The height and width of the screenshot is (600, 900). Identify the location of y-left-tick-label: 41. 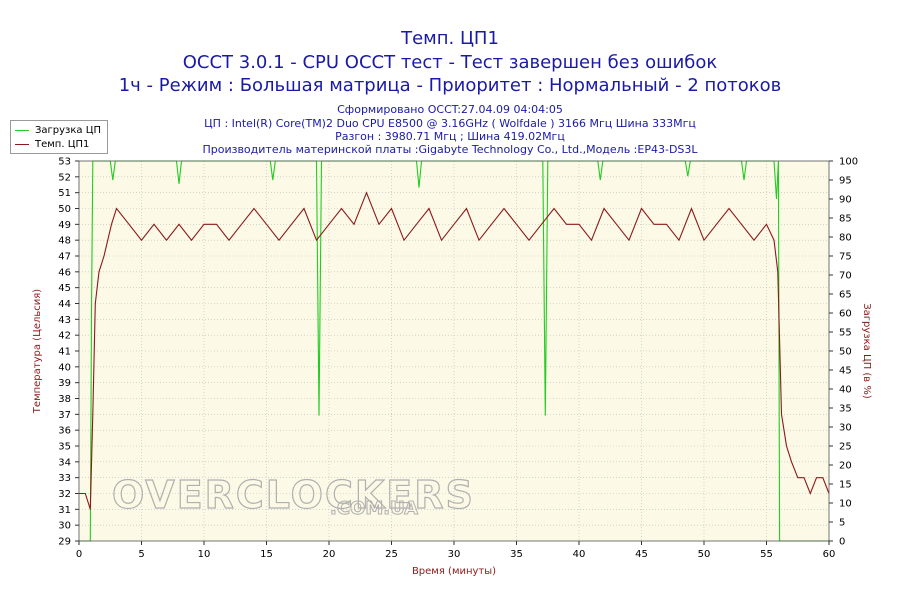
(64, 352).